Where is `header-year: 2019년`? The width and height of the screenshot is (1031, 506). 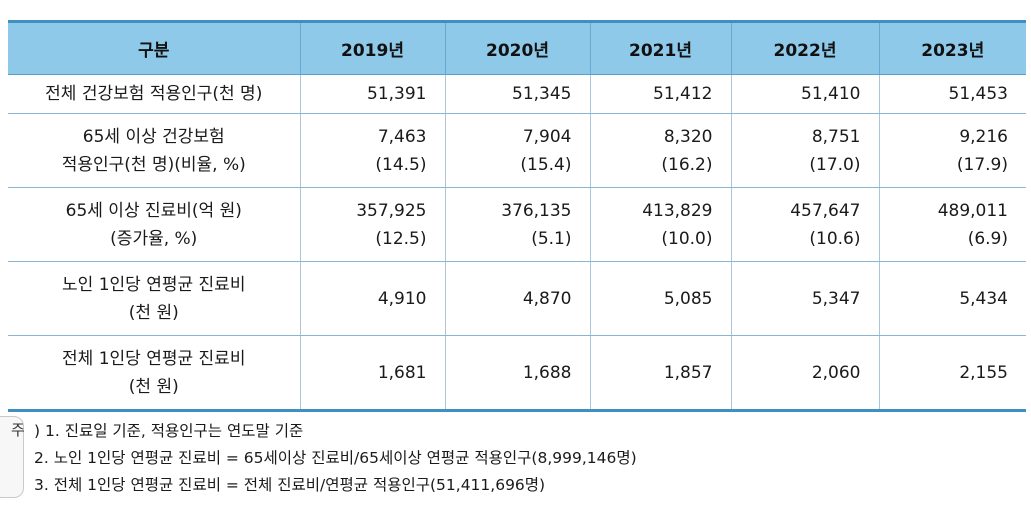 header-year: 2019년 is located at coordinates (372, 47).